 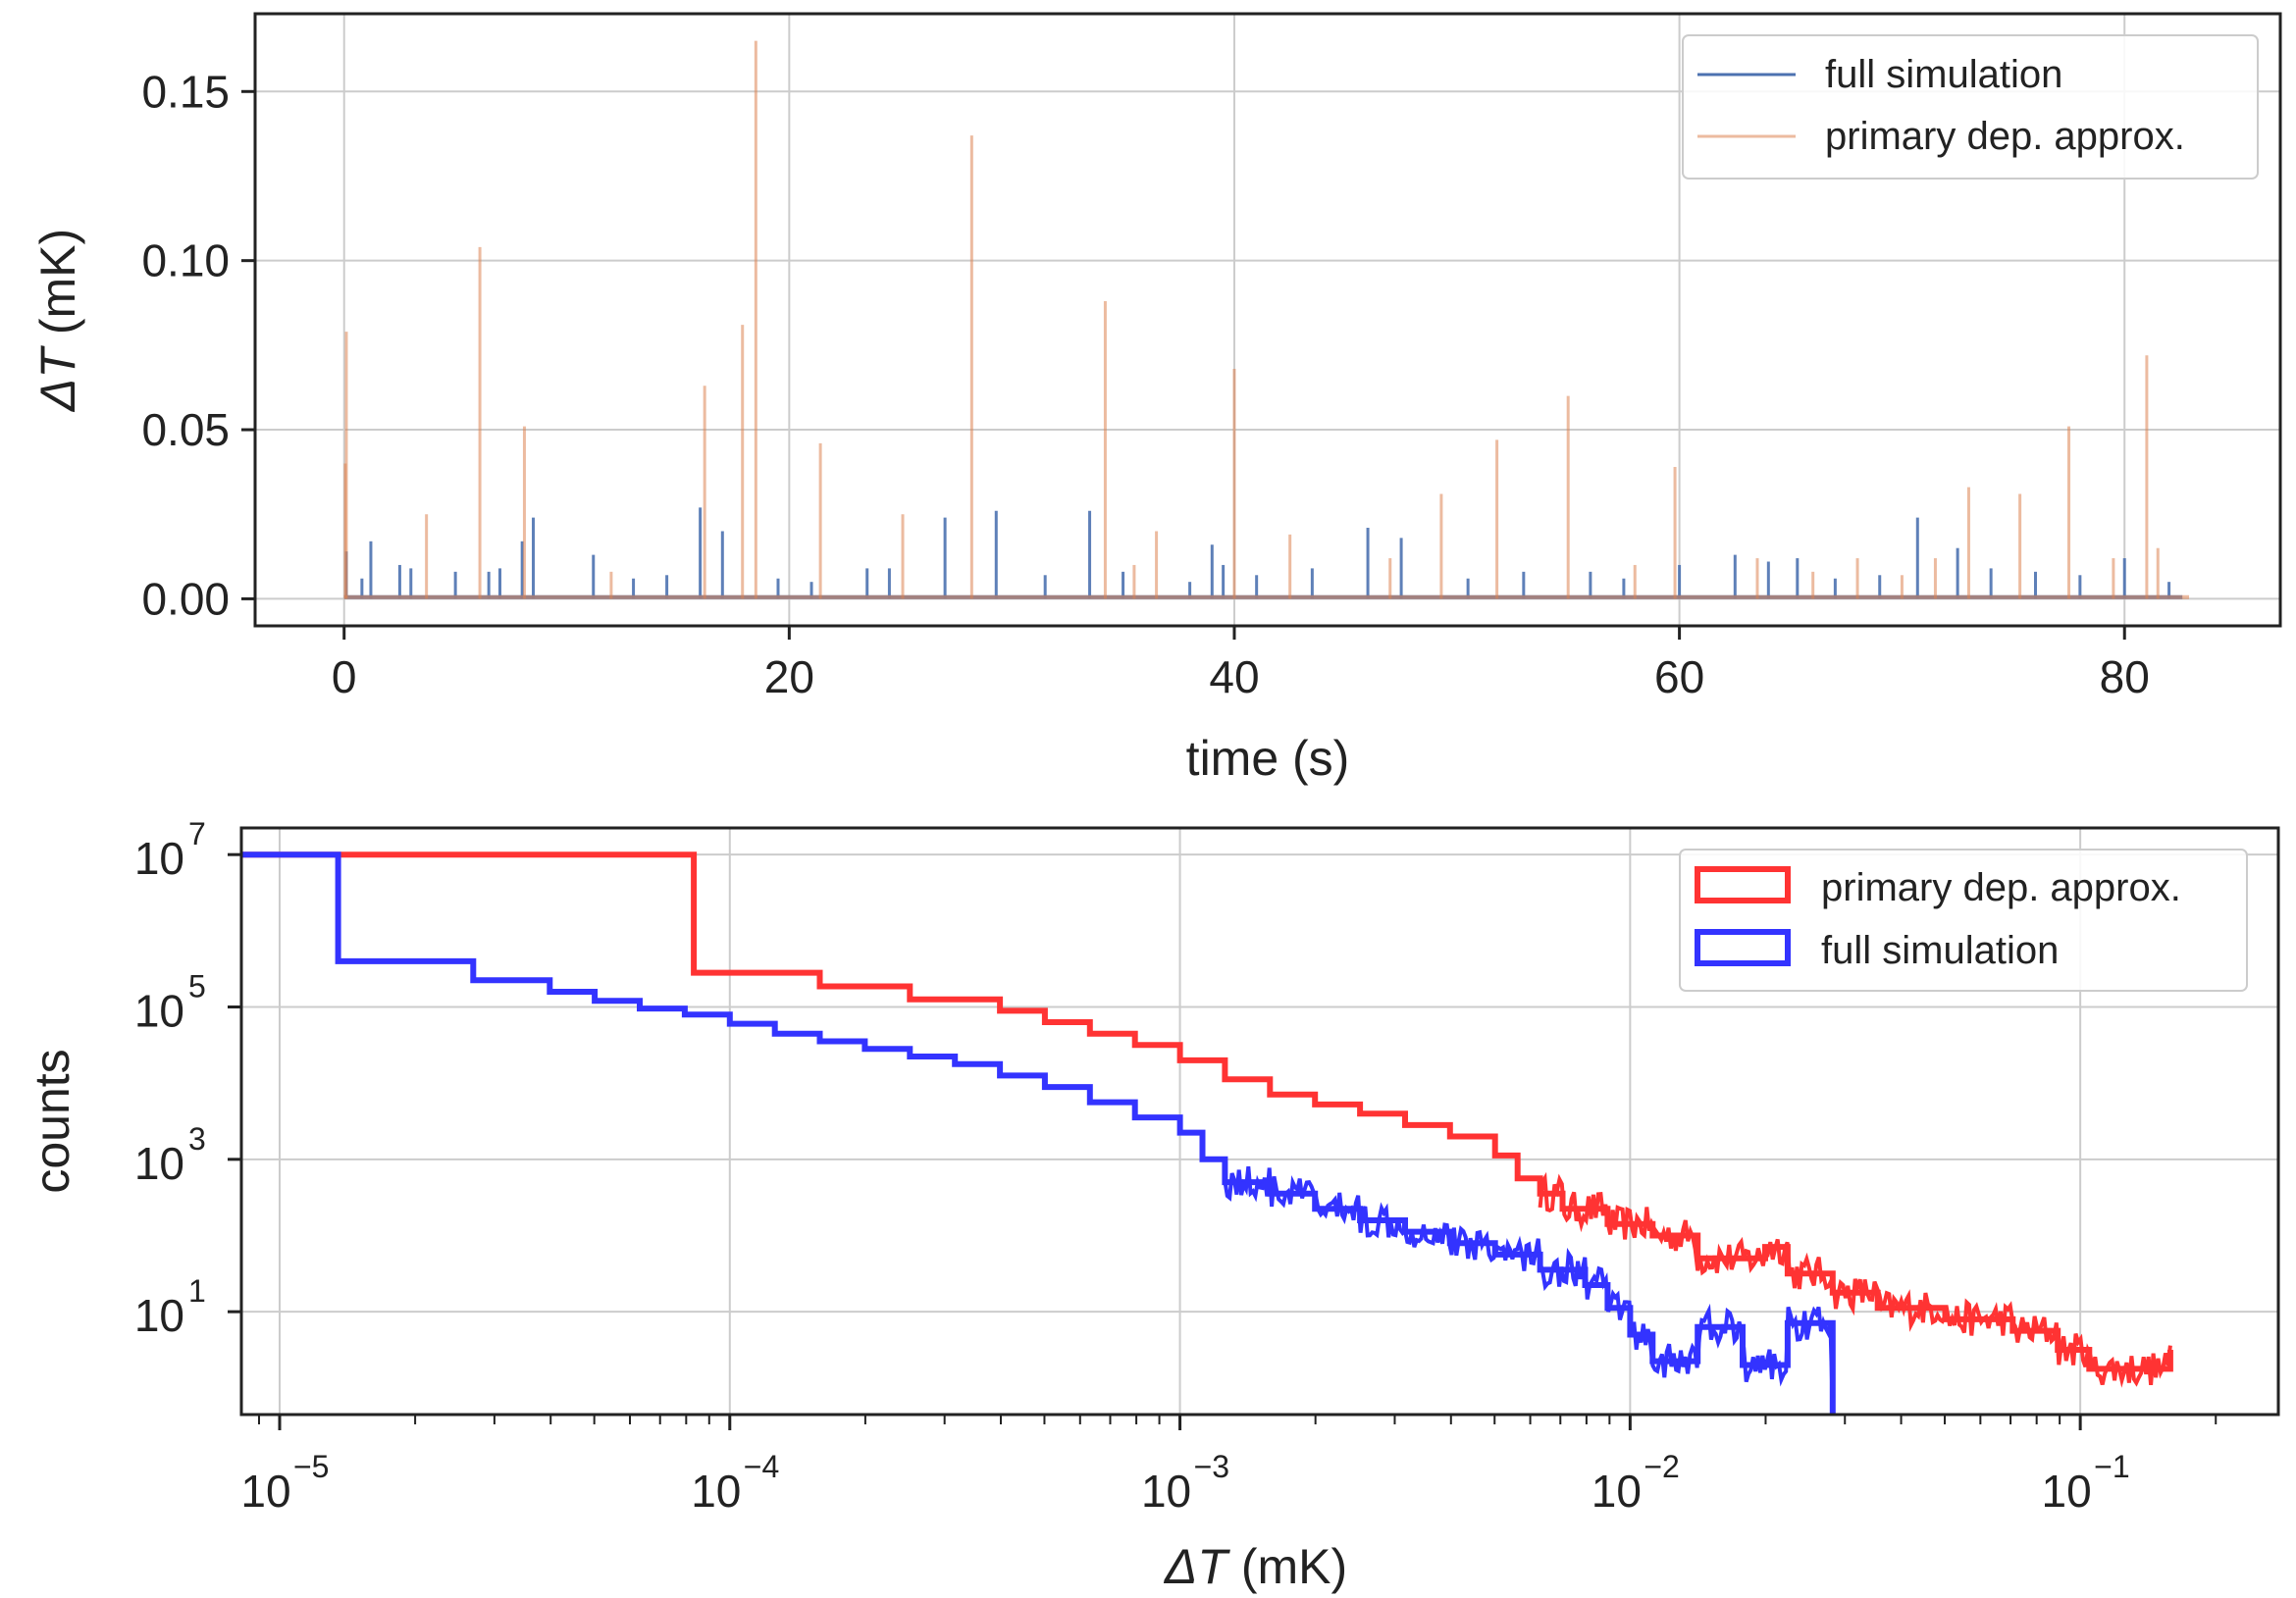 What do you see at coordinates (344, 676) in the screenshot?
I see `top-xtick-label: 0` at bounding box center [344, 676].